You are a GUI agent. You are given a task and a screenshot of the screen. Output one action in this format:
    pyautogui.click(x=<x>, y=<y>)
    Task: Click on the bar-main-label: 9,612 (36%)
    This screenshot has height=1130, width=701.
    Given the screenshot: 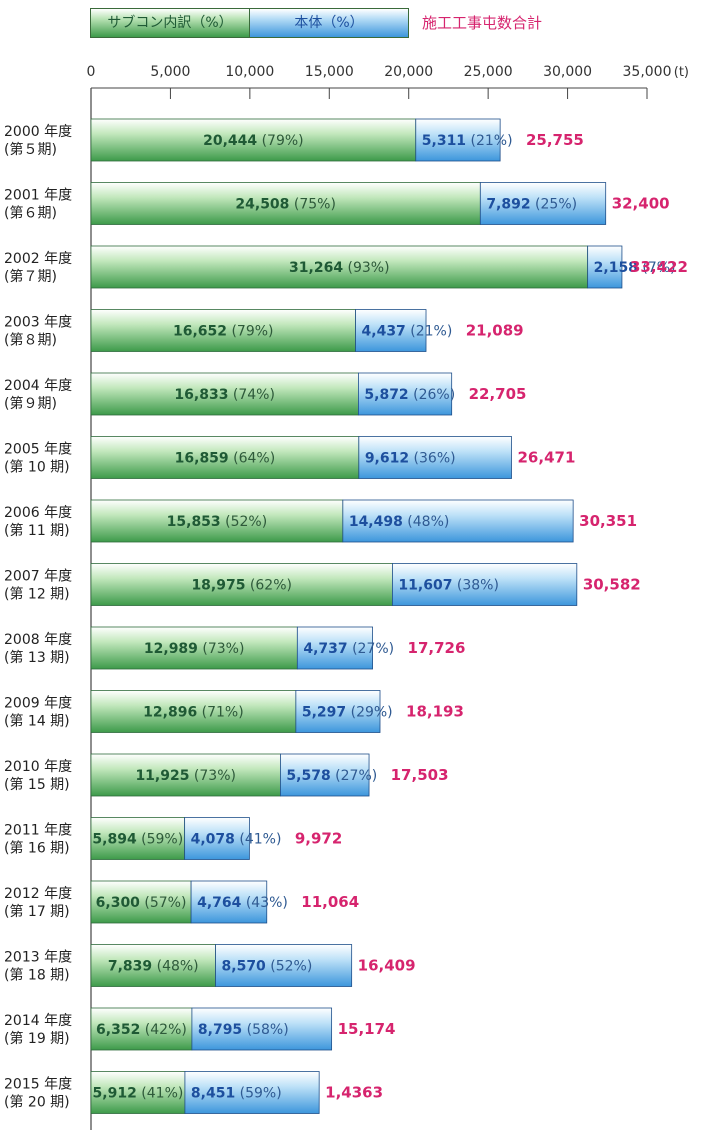 What is the action you would take?
    pyautogui.click(x=410, y=459)
    